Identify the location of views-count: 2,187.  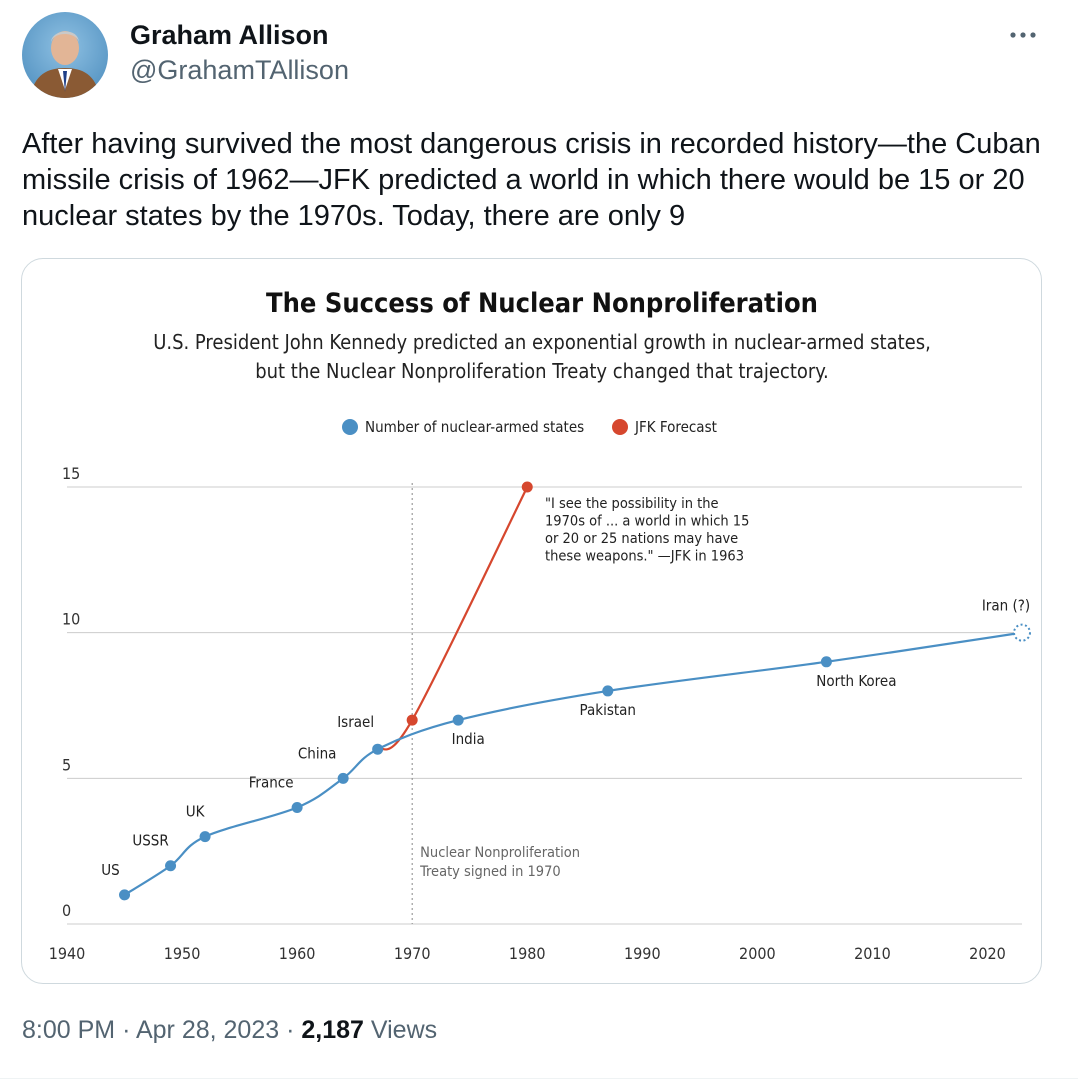
(332, 1030).